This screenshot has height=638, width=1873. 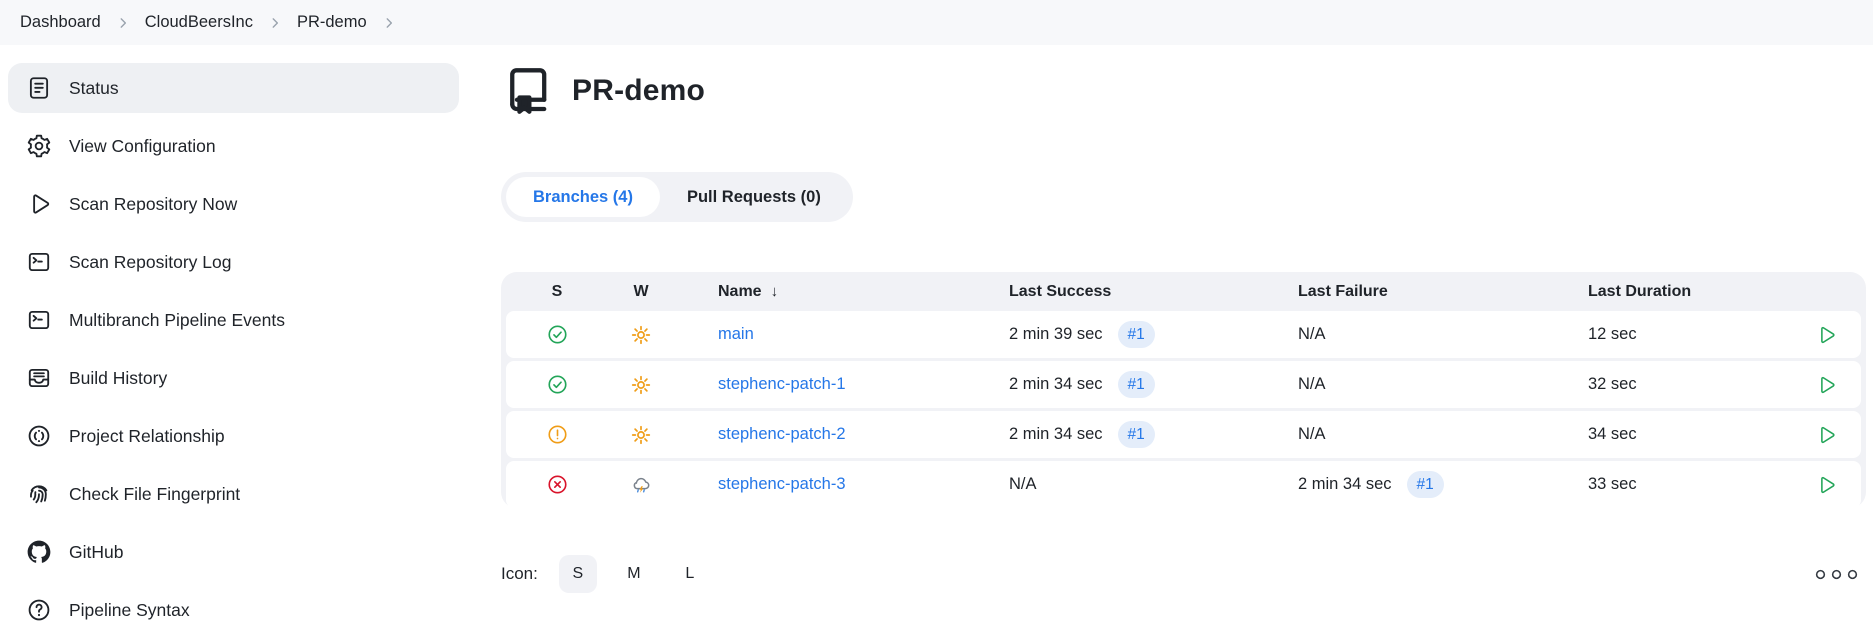 What do you see at coordinates (641, 291) in the screenshot?
I see `column-header-weather: W` at bounding box center [641, 291].